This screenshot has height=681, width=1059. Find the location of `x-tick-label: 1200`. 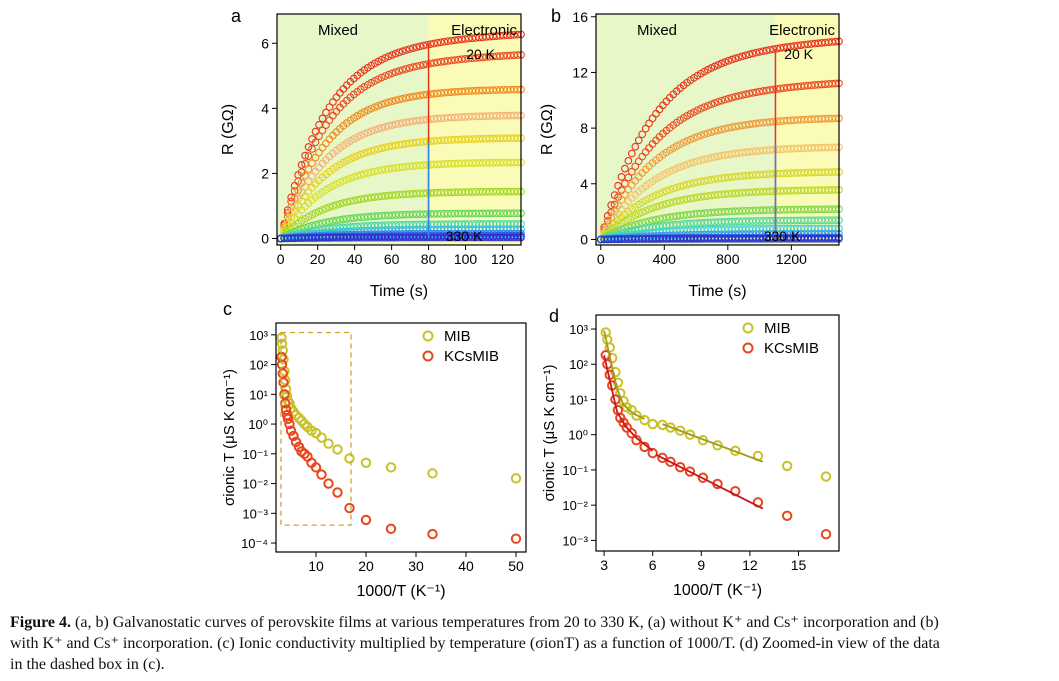

x-tick-label: 1200 is located at coordinates (791, 259).